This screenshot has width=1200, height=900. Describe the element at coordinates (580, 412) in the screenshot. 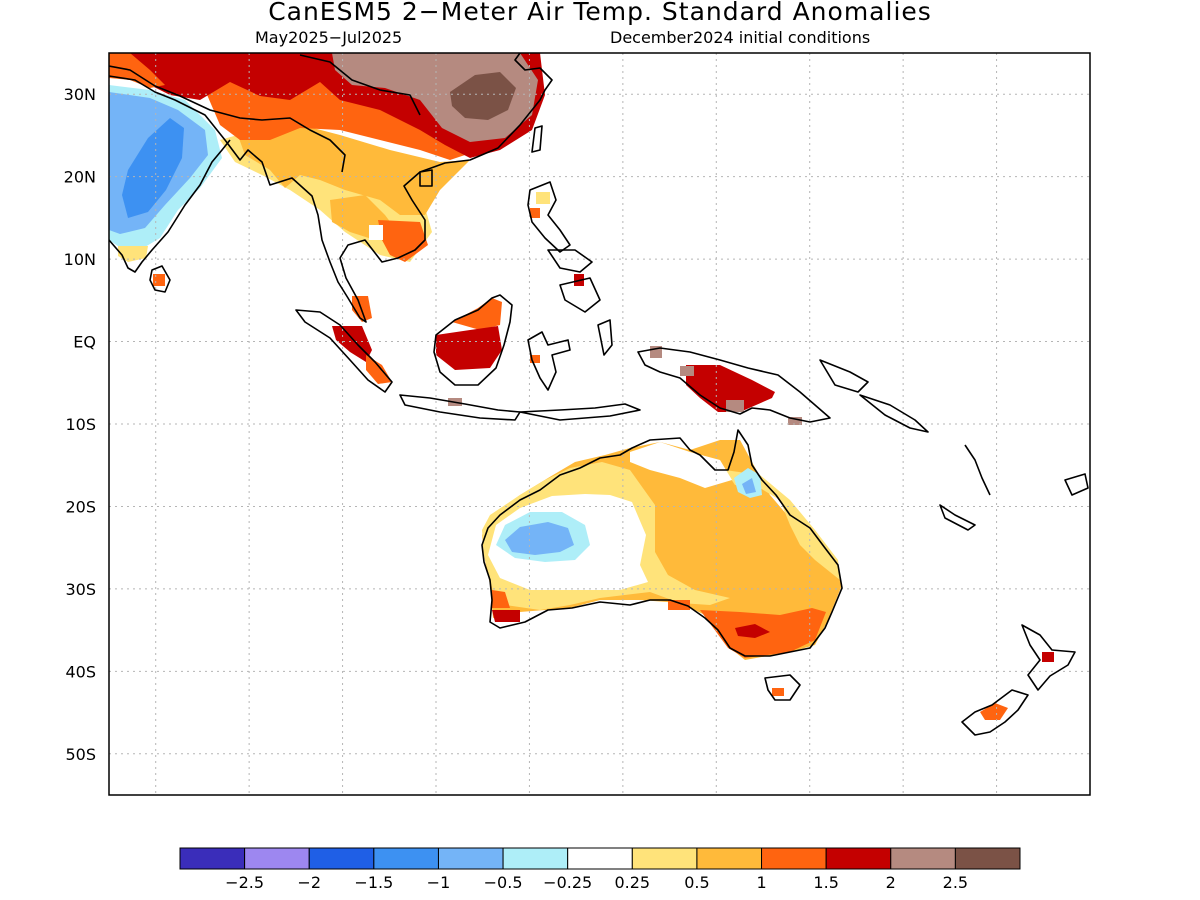

I see `coast-lesser-sunda` at that location.